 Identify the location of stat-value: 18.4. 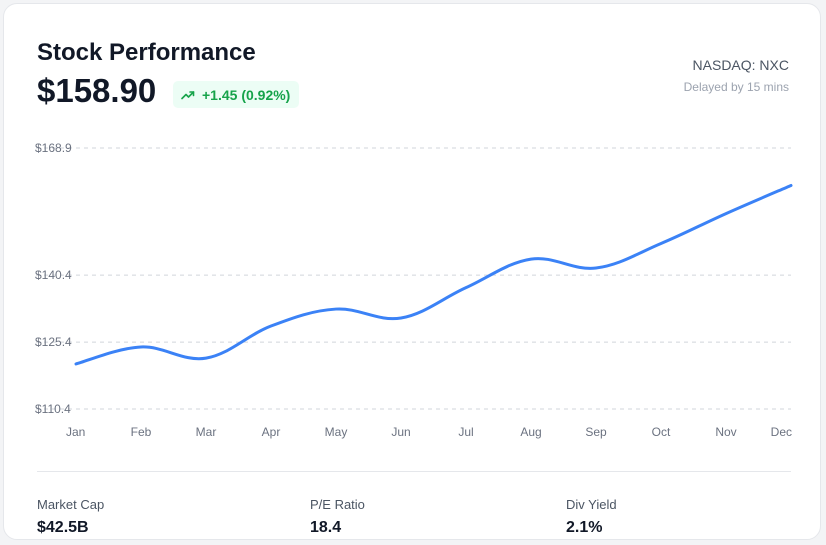
(326, 527).